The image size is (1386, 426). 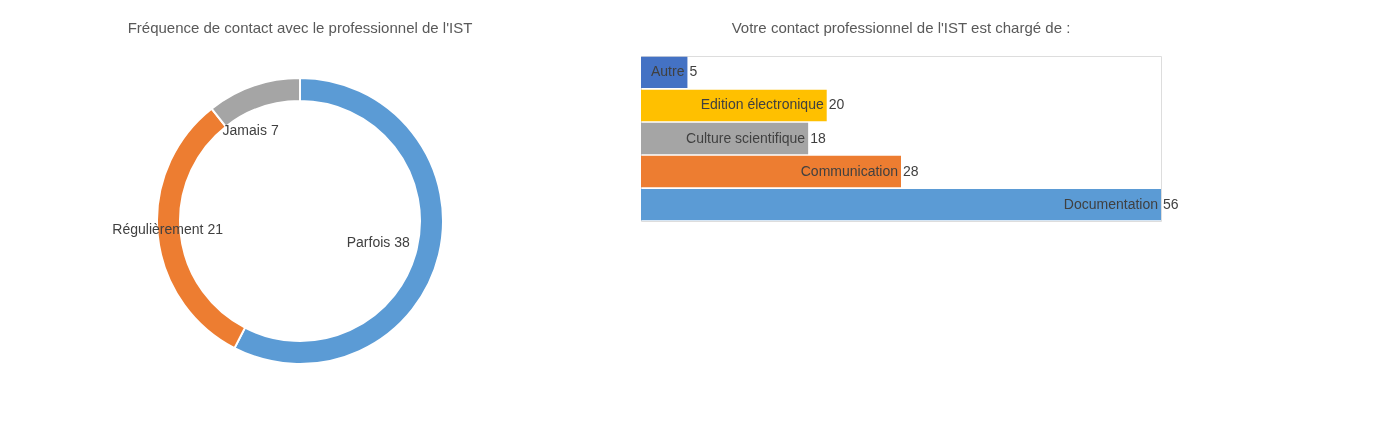 I want to click on slice-label: Jamais, so click(x=244, y=130).